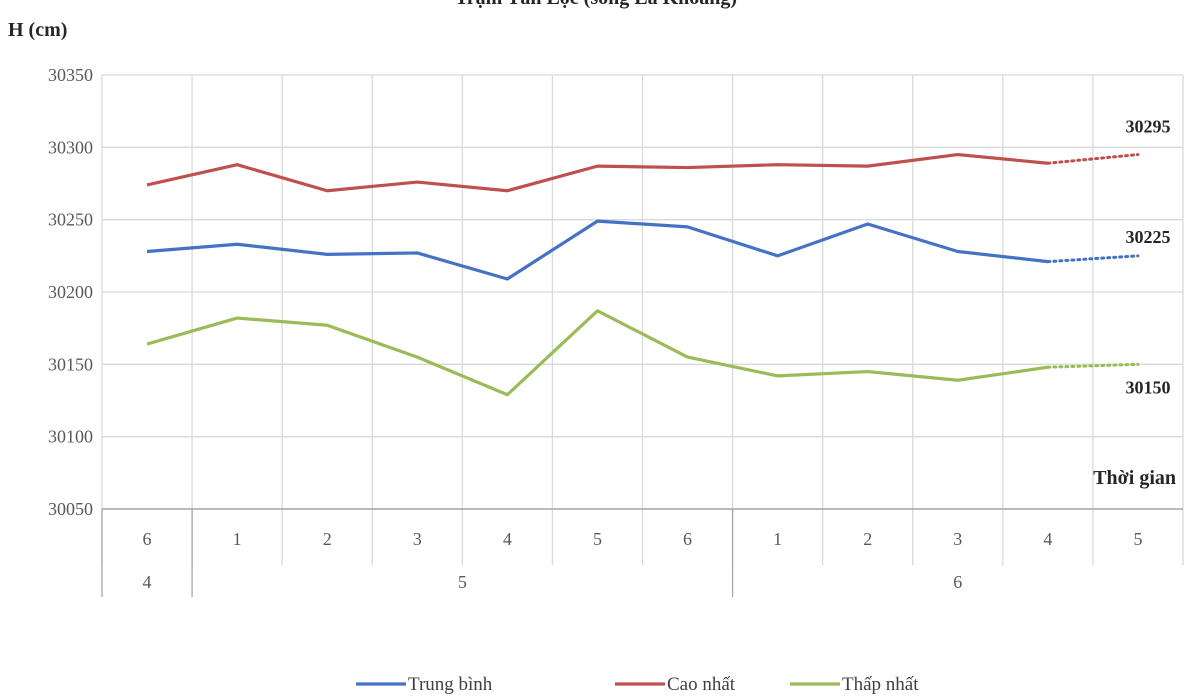  What do you see at coordinates (70, 364) in the screenshot?
I see `y-tick-label: 30150` at bounding box center [70, 364].